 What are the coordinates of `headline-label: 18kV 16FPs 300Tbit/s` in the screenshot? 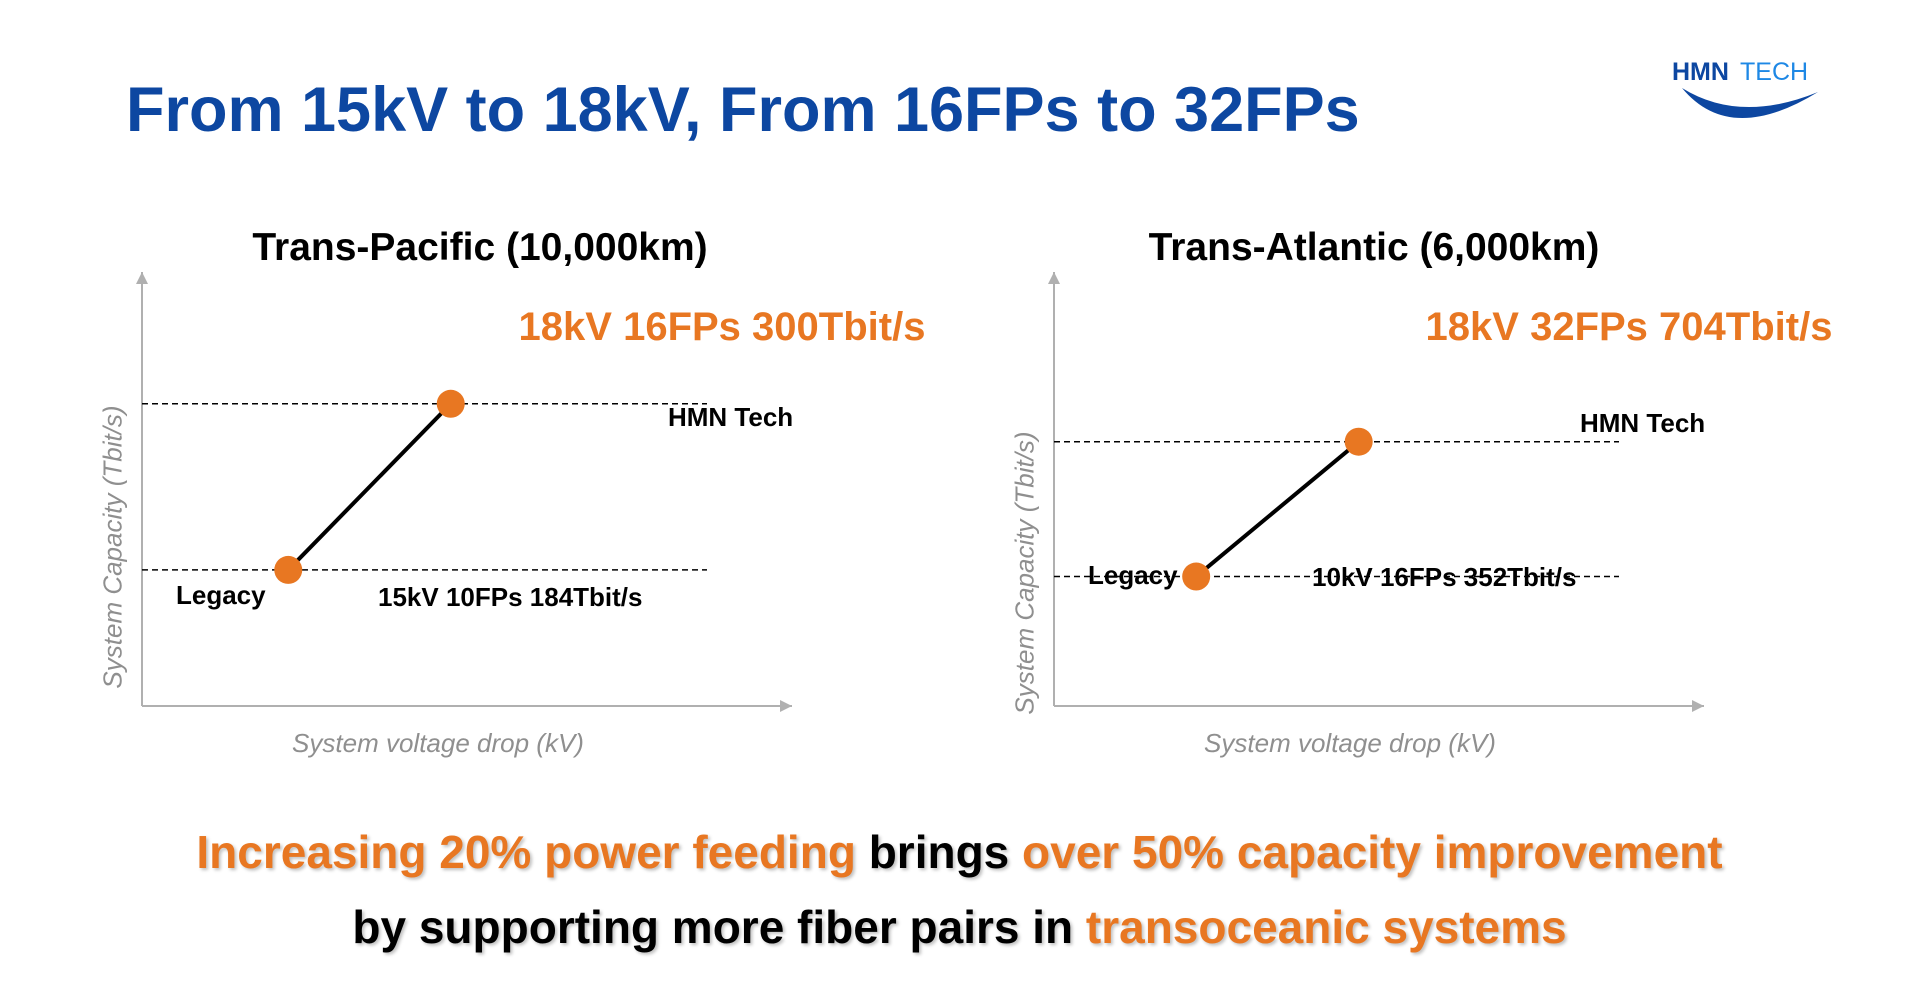 It's located at (722, 327).